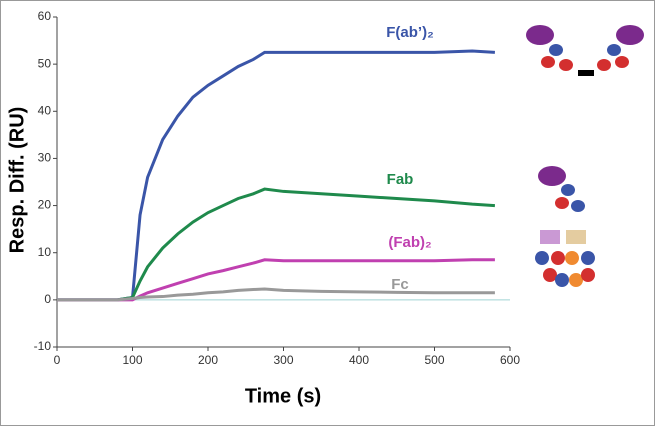 This screenshot has width=655, height=426. Describe the element at coordinates (17, 180) in the screenshot. I see `y-axis-label: Resp. Diff. (RU)` at that location.